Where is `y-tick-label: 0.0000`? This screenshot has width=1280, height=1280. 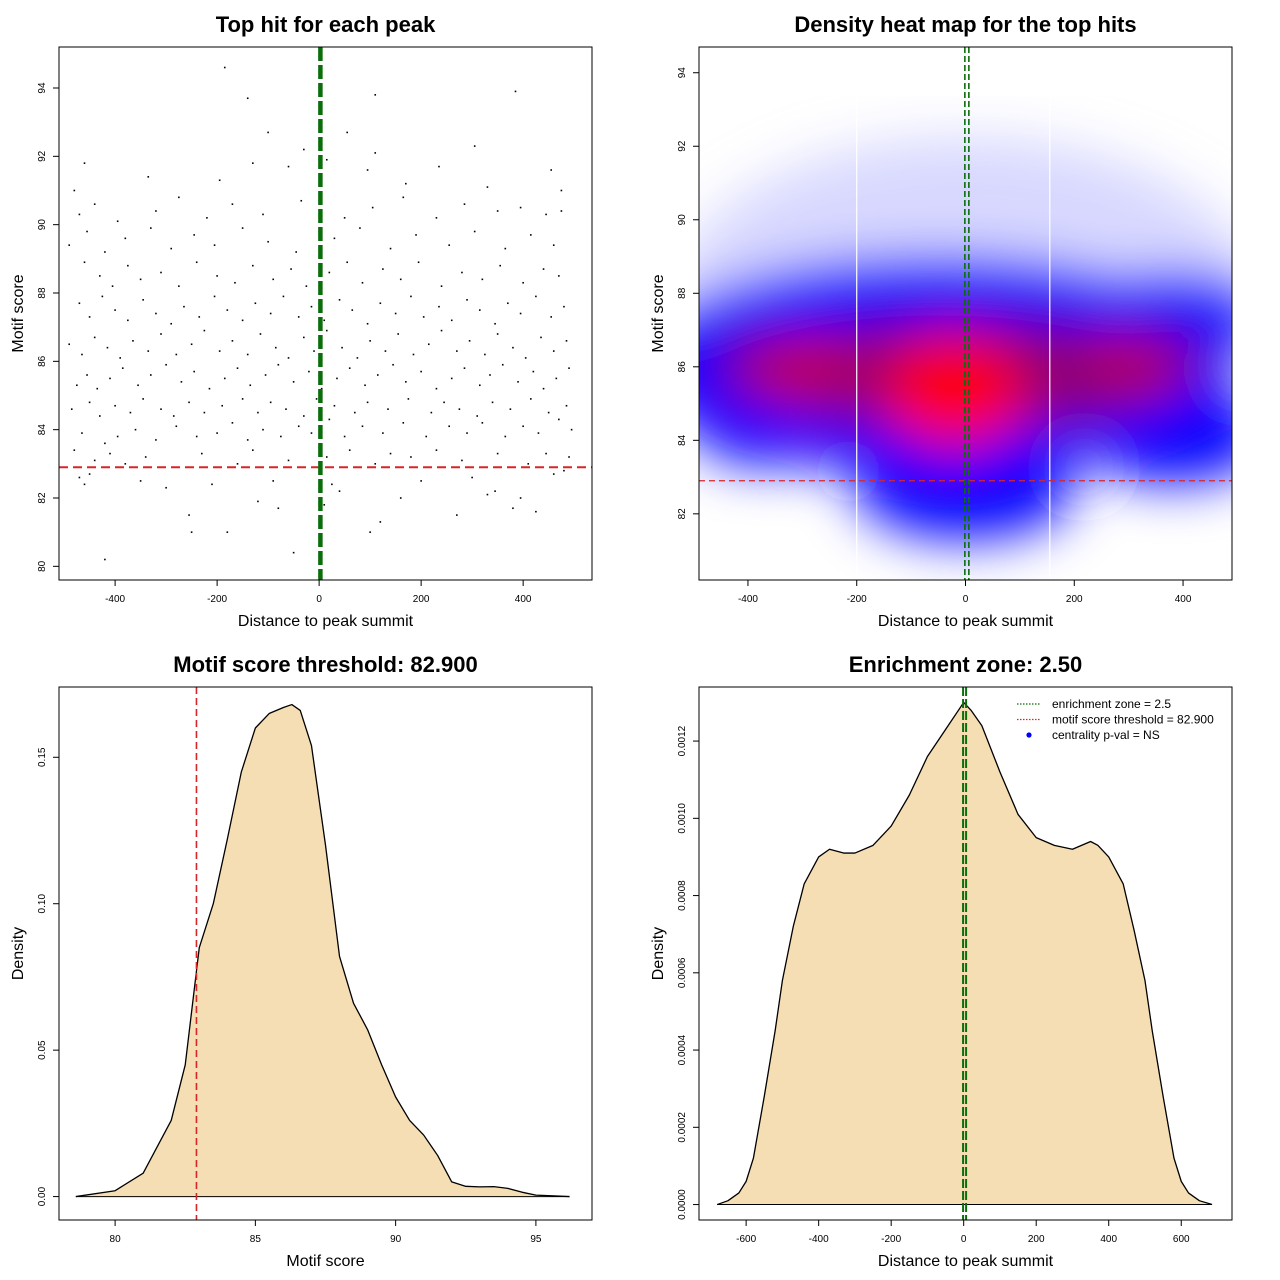
y-tick-label: 0.0000 is located at coordinates (682, 1204).